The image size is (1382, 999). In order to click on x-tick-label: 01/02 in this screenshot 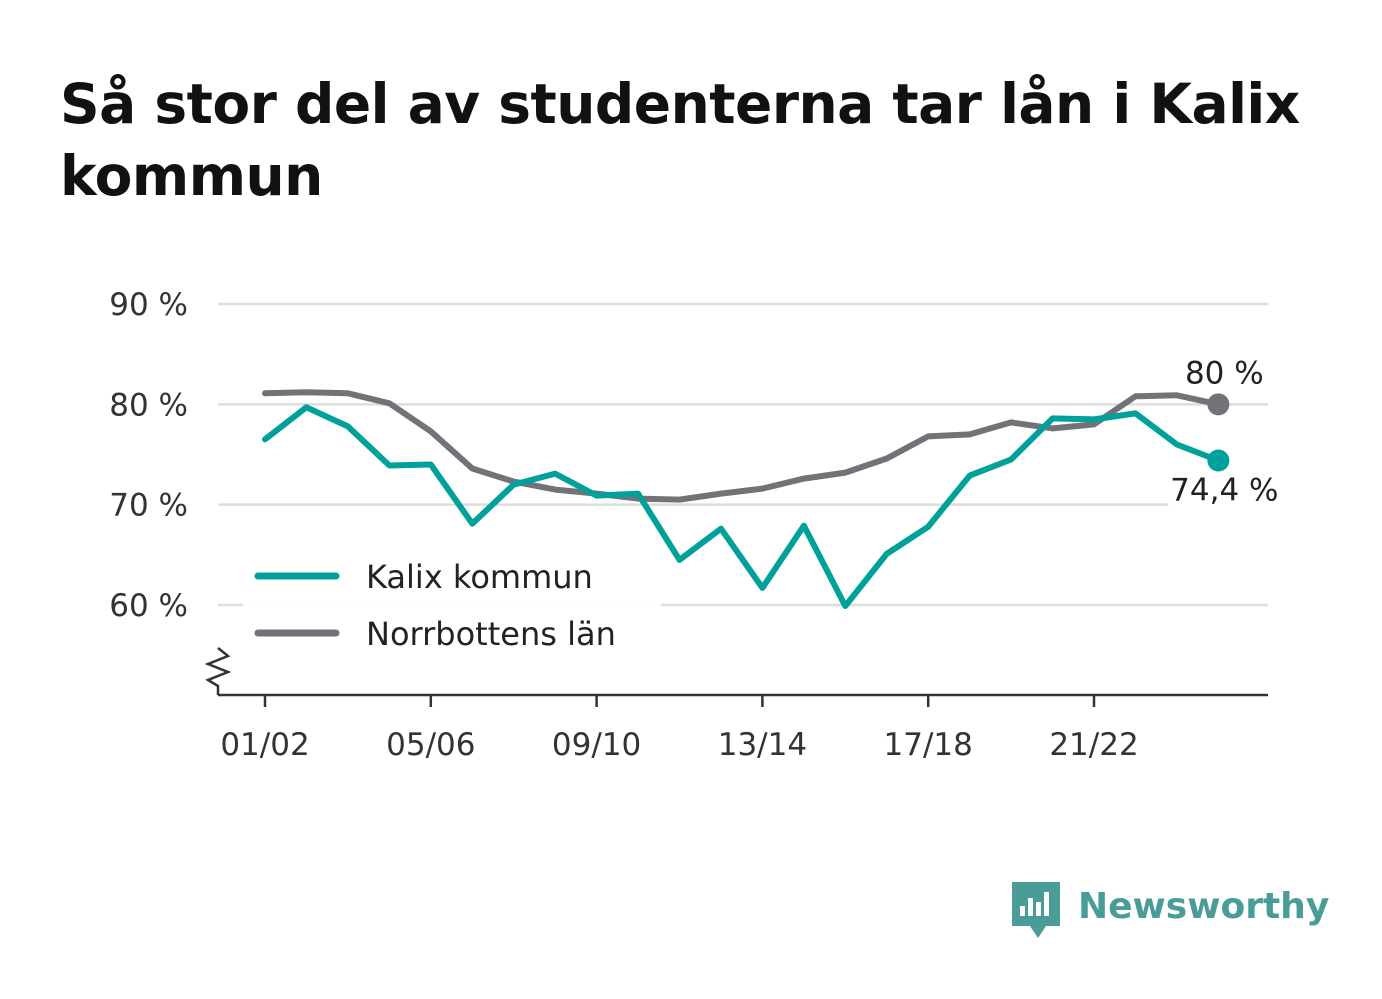, I will do `click(264, 745)`.